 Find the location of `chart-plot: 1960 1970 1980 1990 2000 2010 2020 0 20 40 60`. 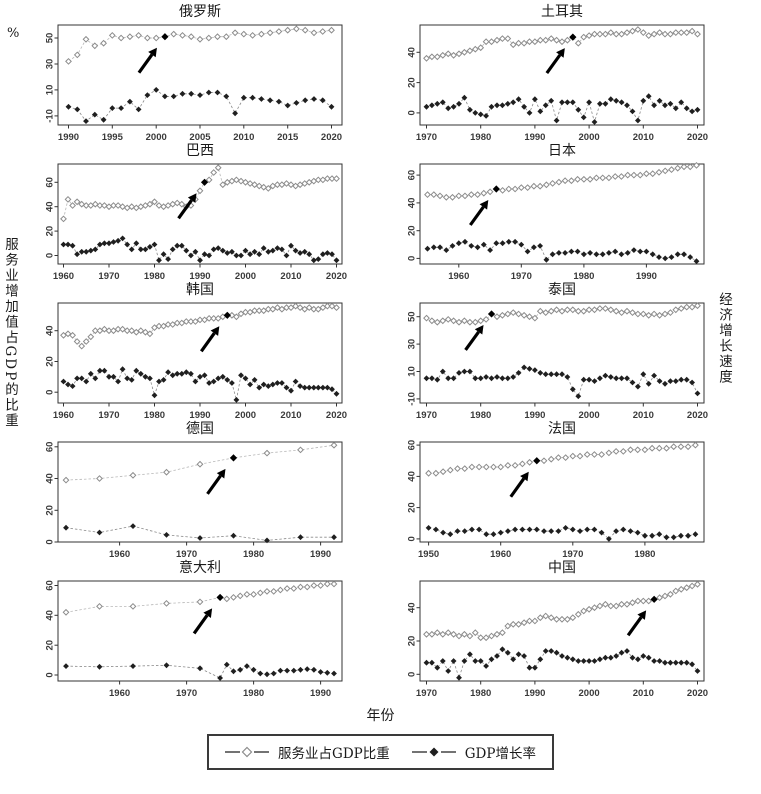

chart-plot: 1960 1970 1980 1990 2000 2010 2020 0 20 40 60 is located at coordinates (196, 222).